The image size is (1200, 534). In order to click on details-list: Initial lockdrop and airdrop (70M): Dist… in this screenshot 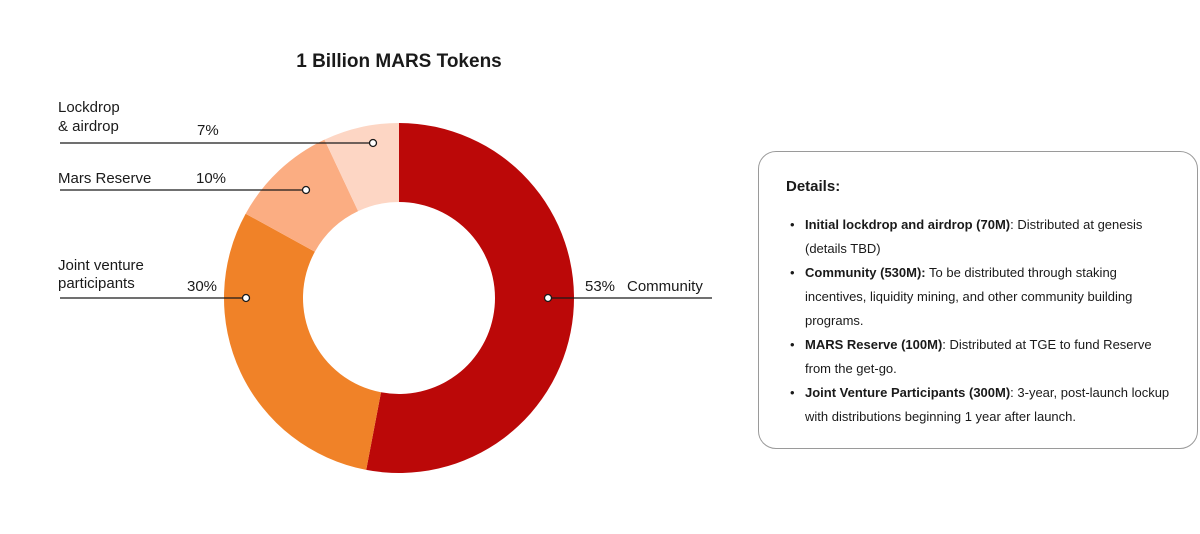, I will do `click(981, 321)`.